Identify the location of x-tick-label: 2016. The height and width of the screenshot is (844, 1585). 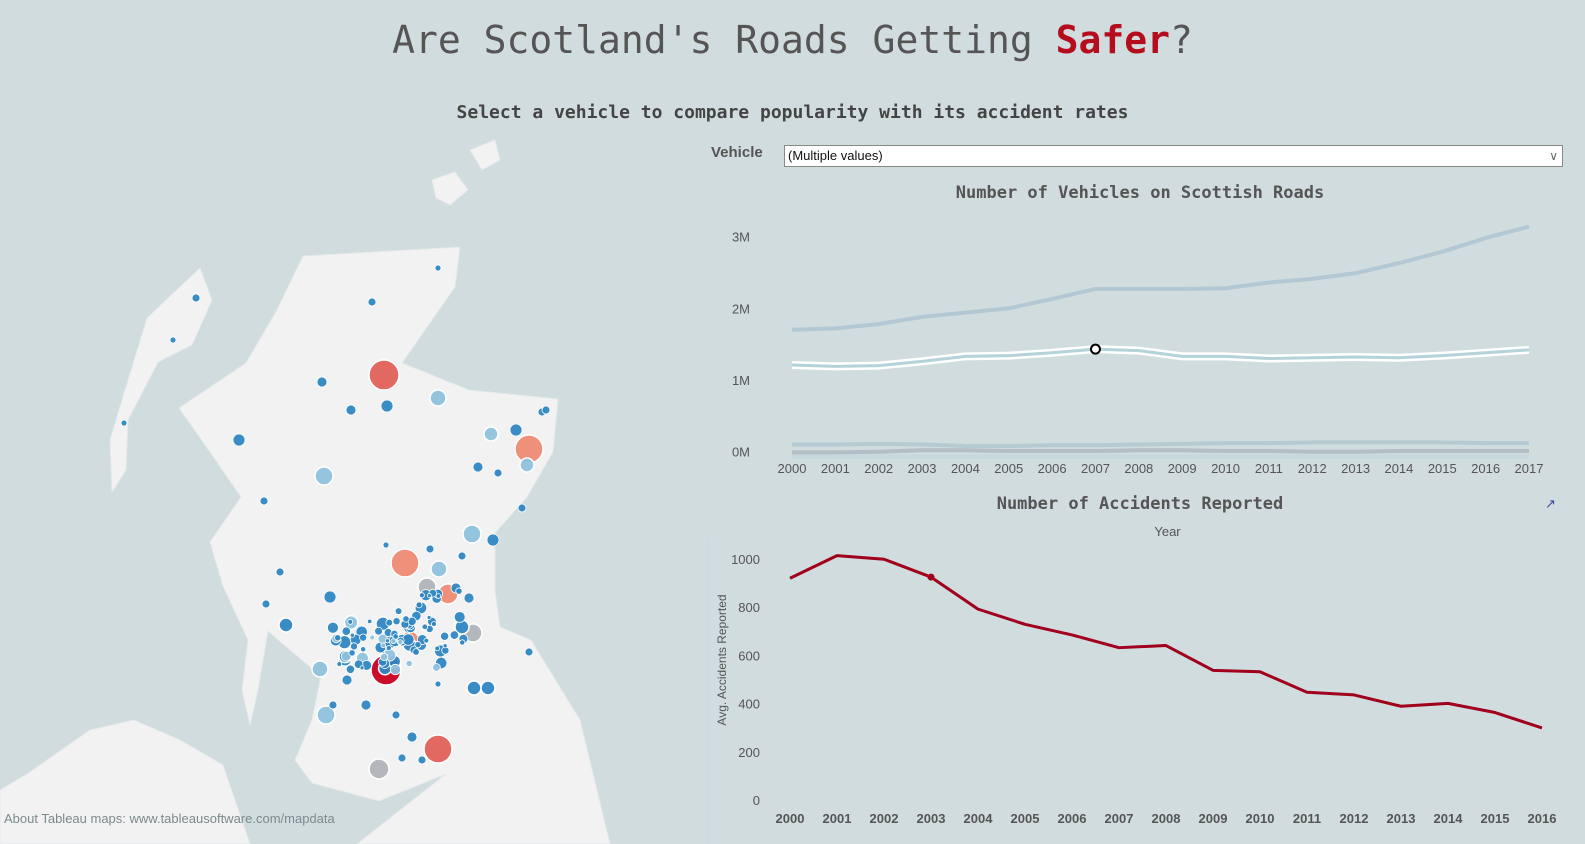
(1485, 468).